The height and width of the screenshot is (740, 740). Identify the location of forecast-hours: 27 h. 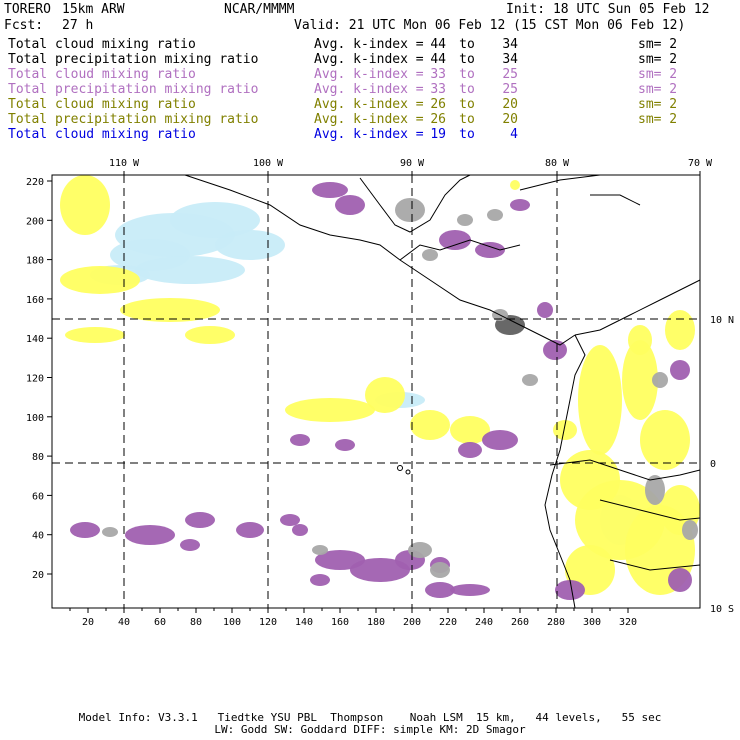
(78, 25).